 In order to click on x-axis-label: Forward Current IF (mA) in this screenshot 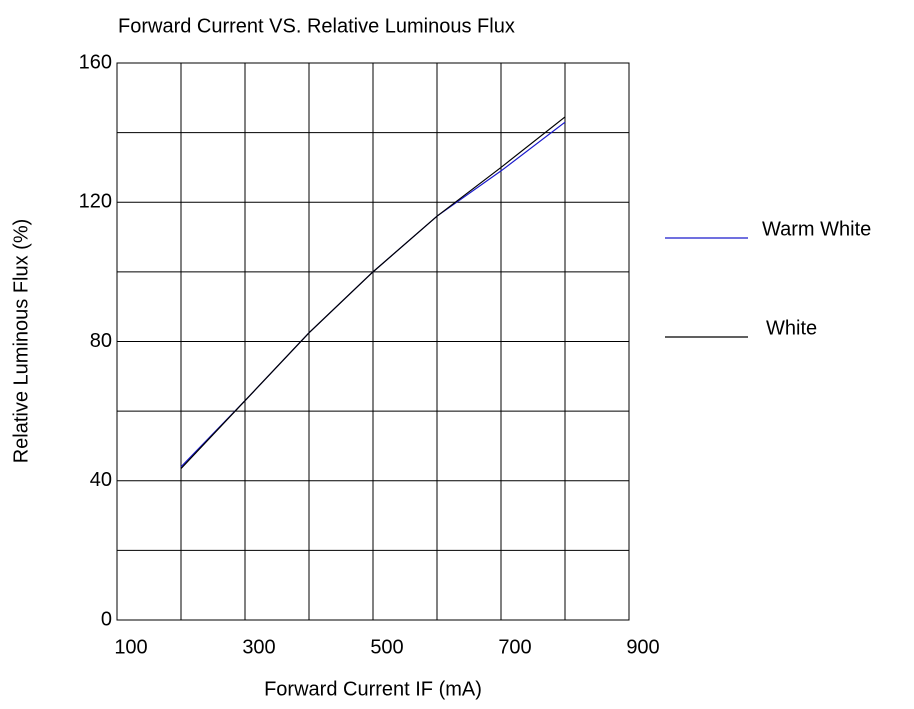, I will do `click(373, 689)`.